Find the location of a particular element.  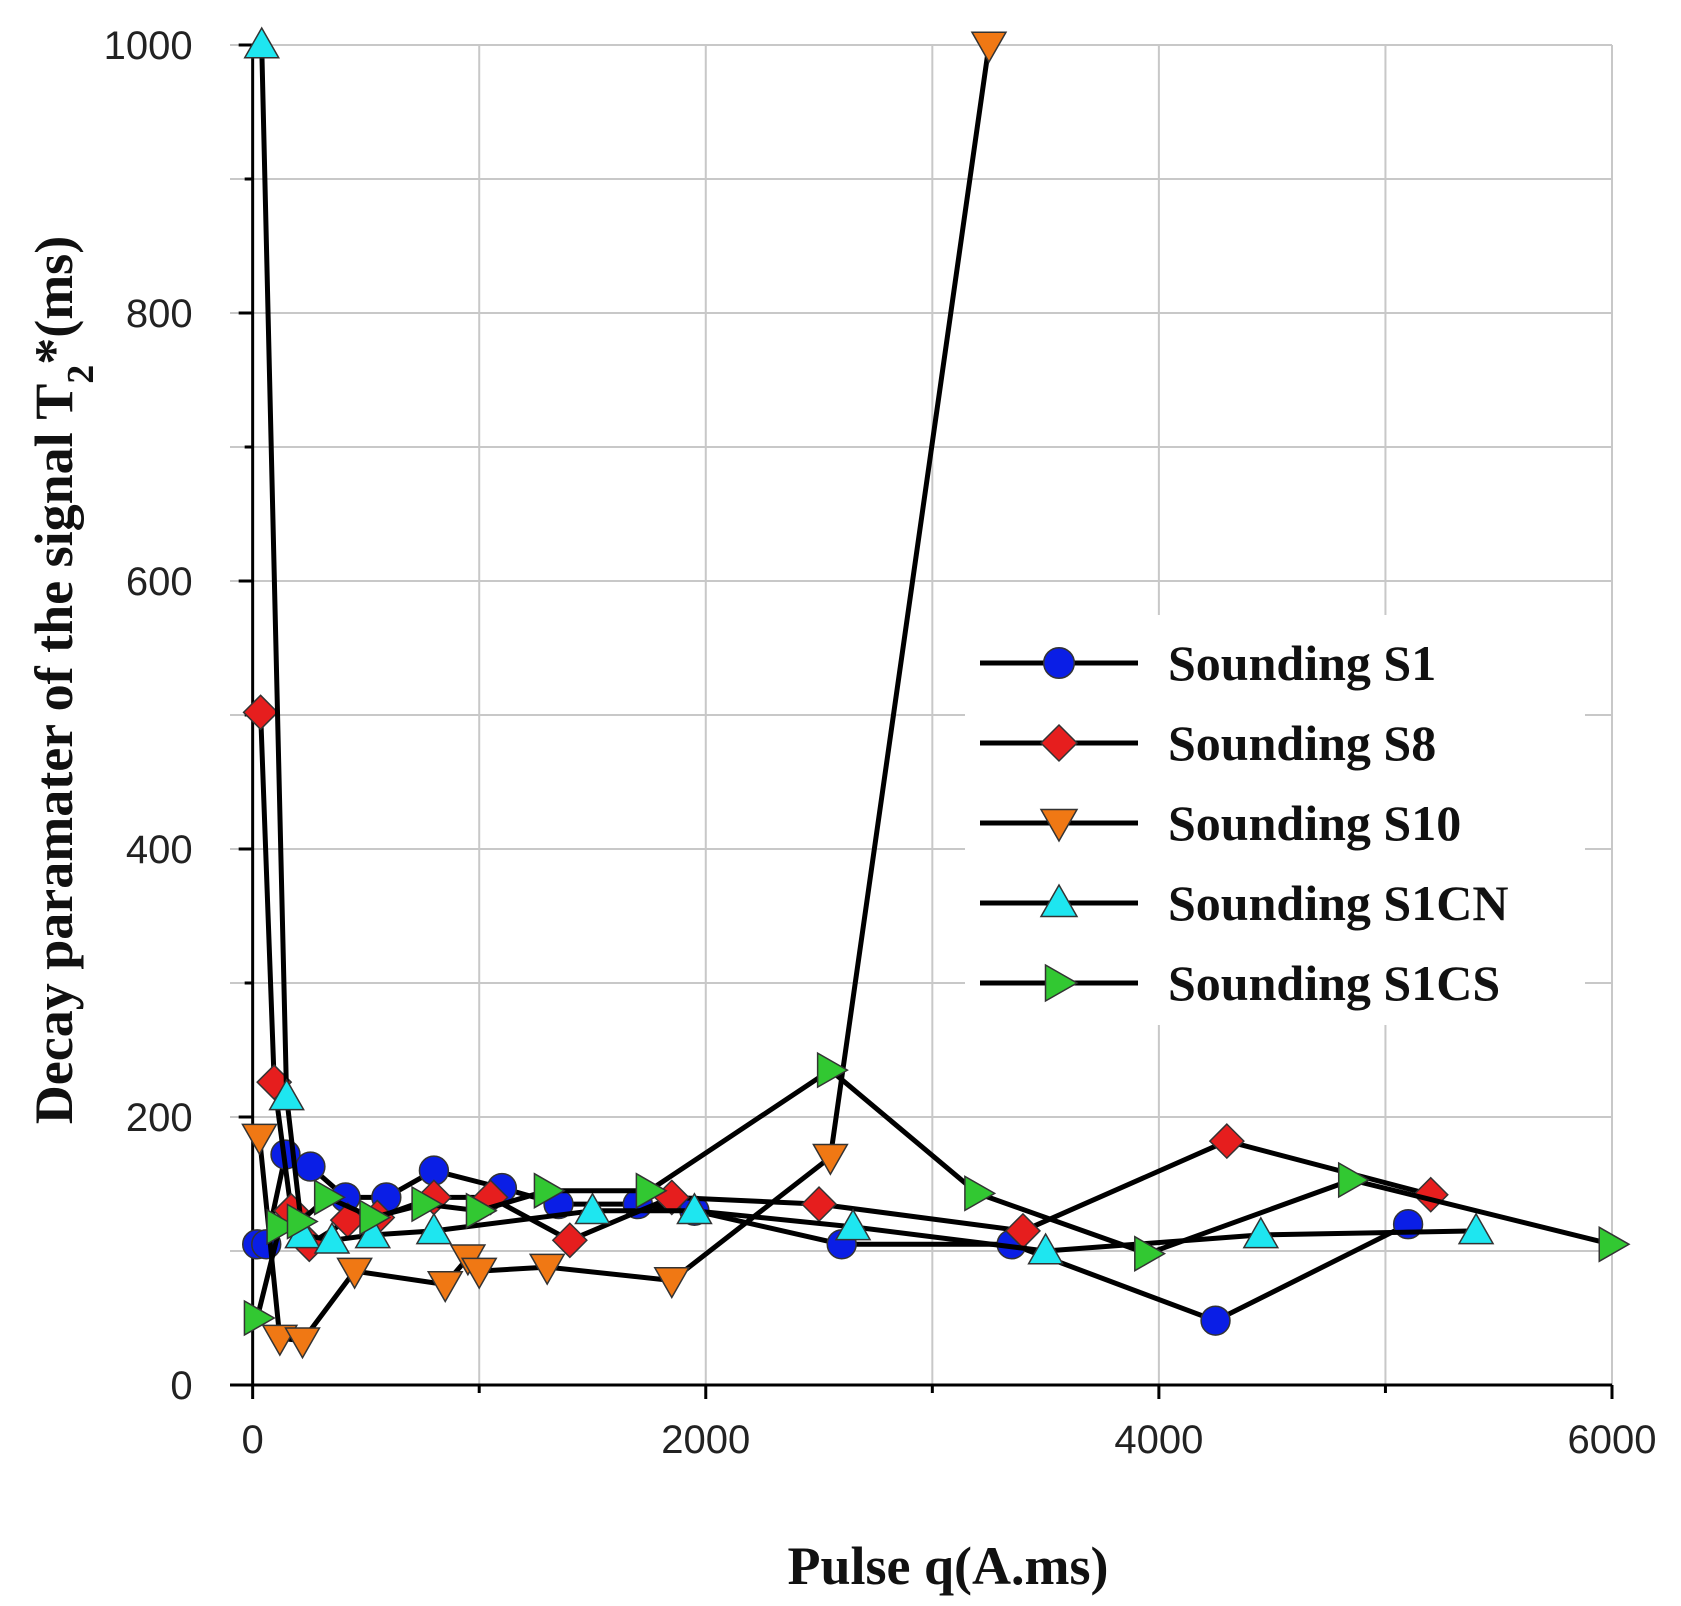

legend-entry: Sounding S1CS is located at coordinates (1240, 983).